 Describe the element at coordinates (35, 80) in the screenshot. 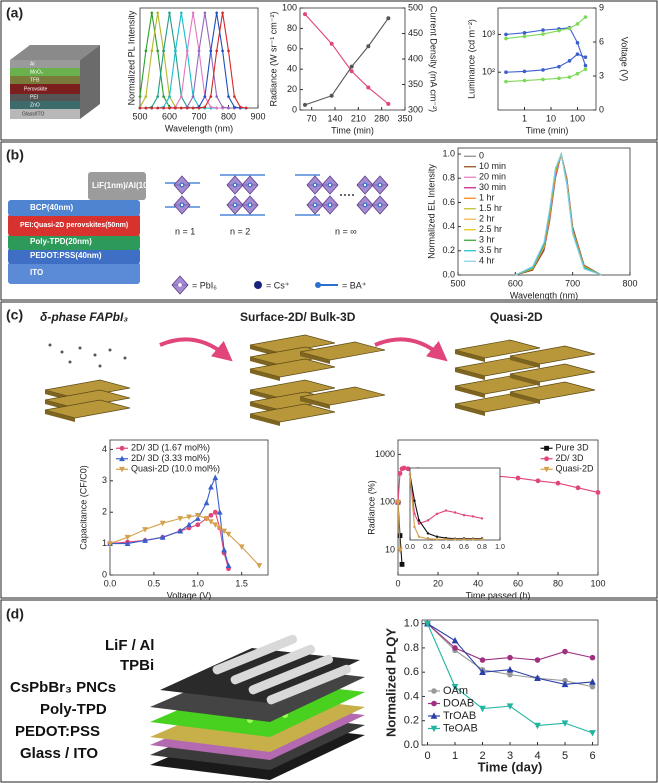

I see `layer-label: TFB` at that location.